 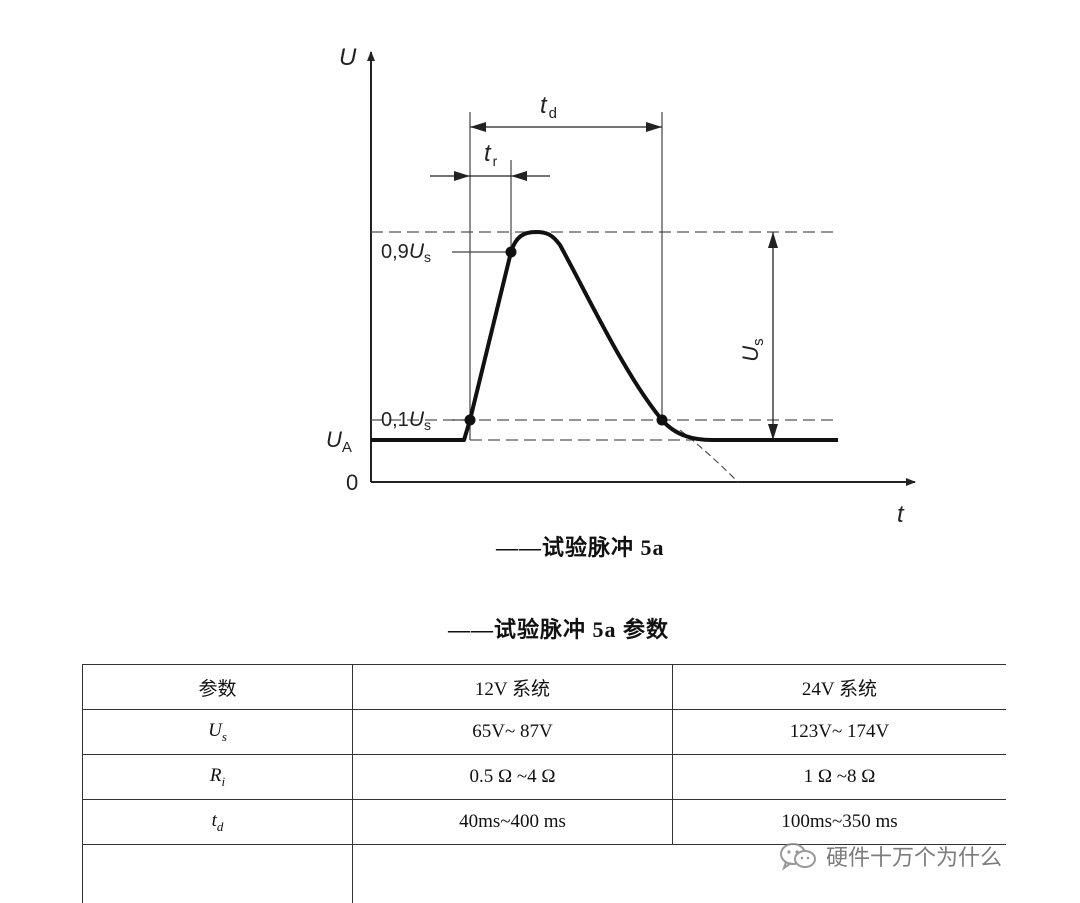 What do you see at coordinates (512, 687) in the screenshot?
I see `header-12v: 12V 系统` at bounding box center [512, 687].